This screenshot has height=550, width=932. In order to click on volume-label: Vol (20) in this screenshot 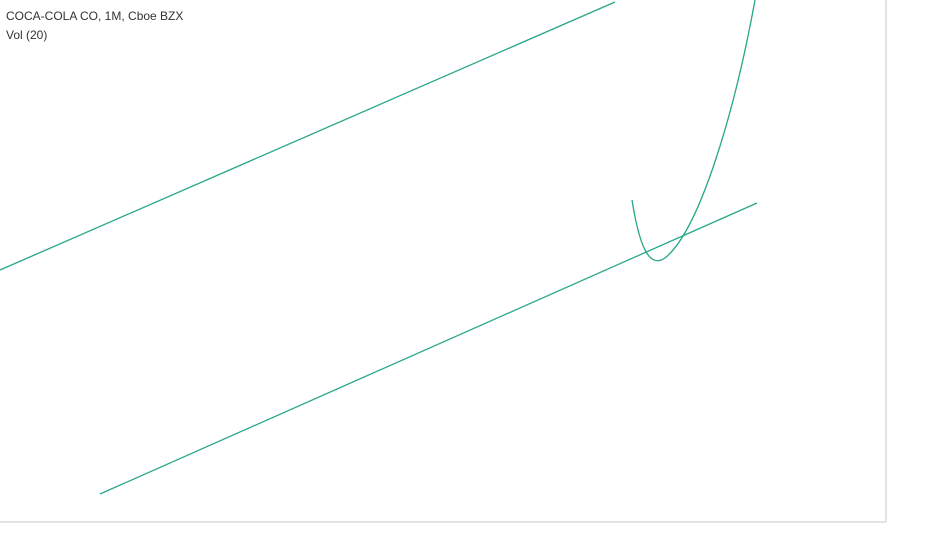, I will do `click(26, 35)`.